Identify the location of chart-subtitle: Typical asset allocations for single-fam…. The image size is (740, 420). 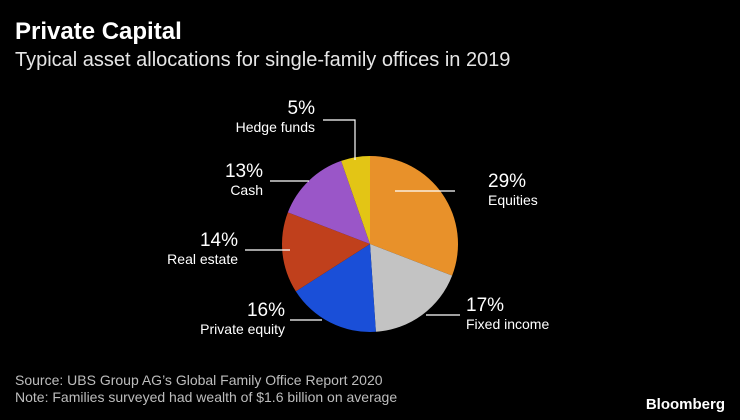
(263, 60).